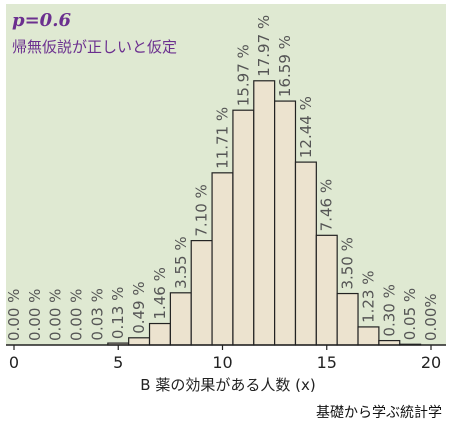  I want to click on bar-x16, so click(347, 319).